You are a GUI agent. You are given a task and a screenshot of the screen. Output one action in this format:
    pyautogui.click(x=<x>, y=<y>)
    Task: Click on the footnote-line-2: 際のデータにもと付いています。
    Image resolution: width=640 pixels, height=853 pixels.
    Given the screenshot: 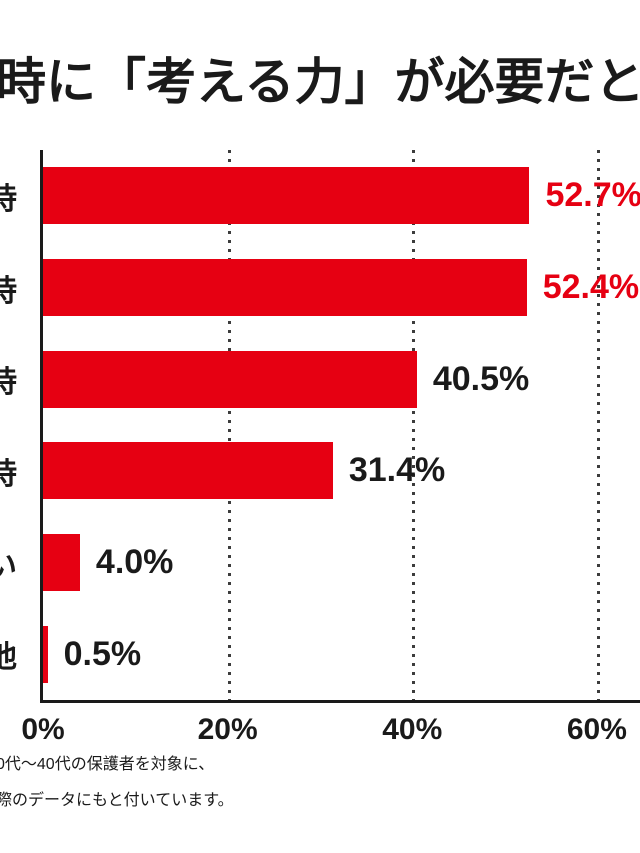 What is the action you would take?
    pyautogui.click(x=117, y=800)
    